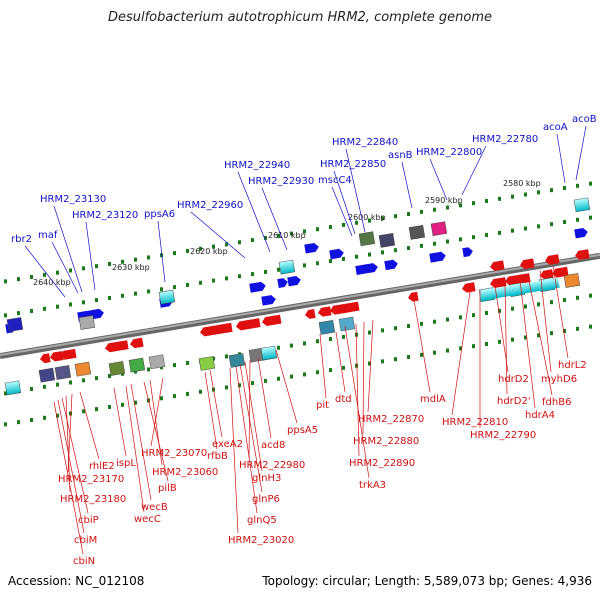 The height and width of the screenshot is (600, 600). What do you see at coordinates (322, 405) in the screenshot?
I see `reverse-gene-label: pit` at bounding box center [322, 405].